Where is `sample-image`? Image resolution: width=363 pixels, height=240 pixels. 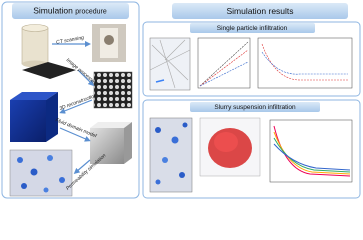 sample-image is located at coordinates (35, 46).